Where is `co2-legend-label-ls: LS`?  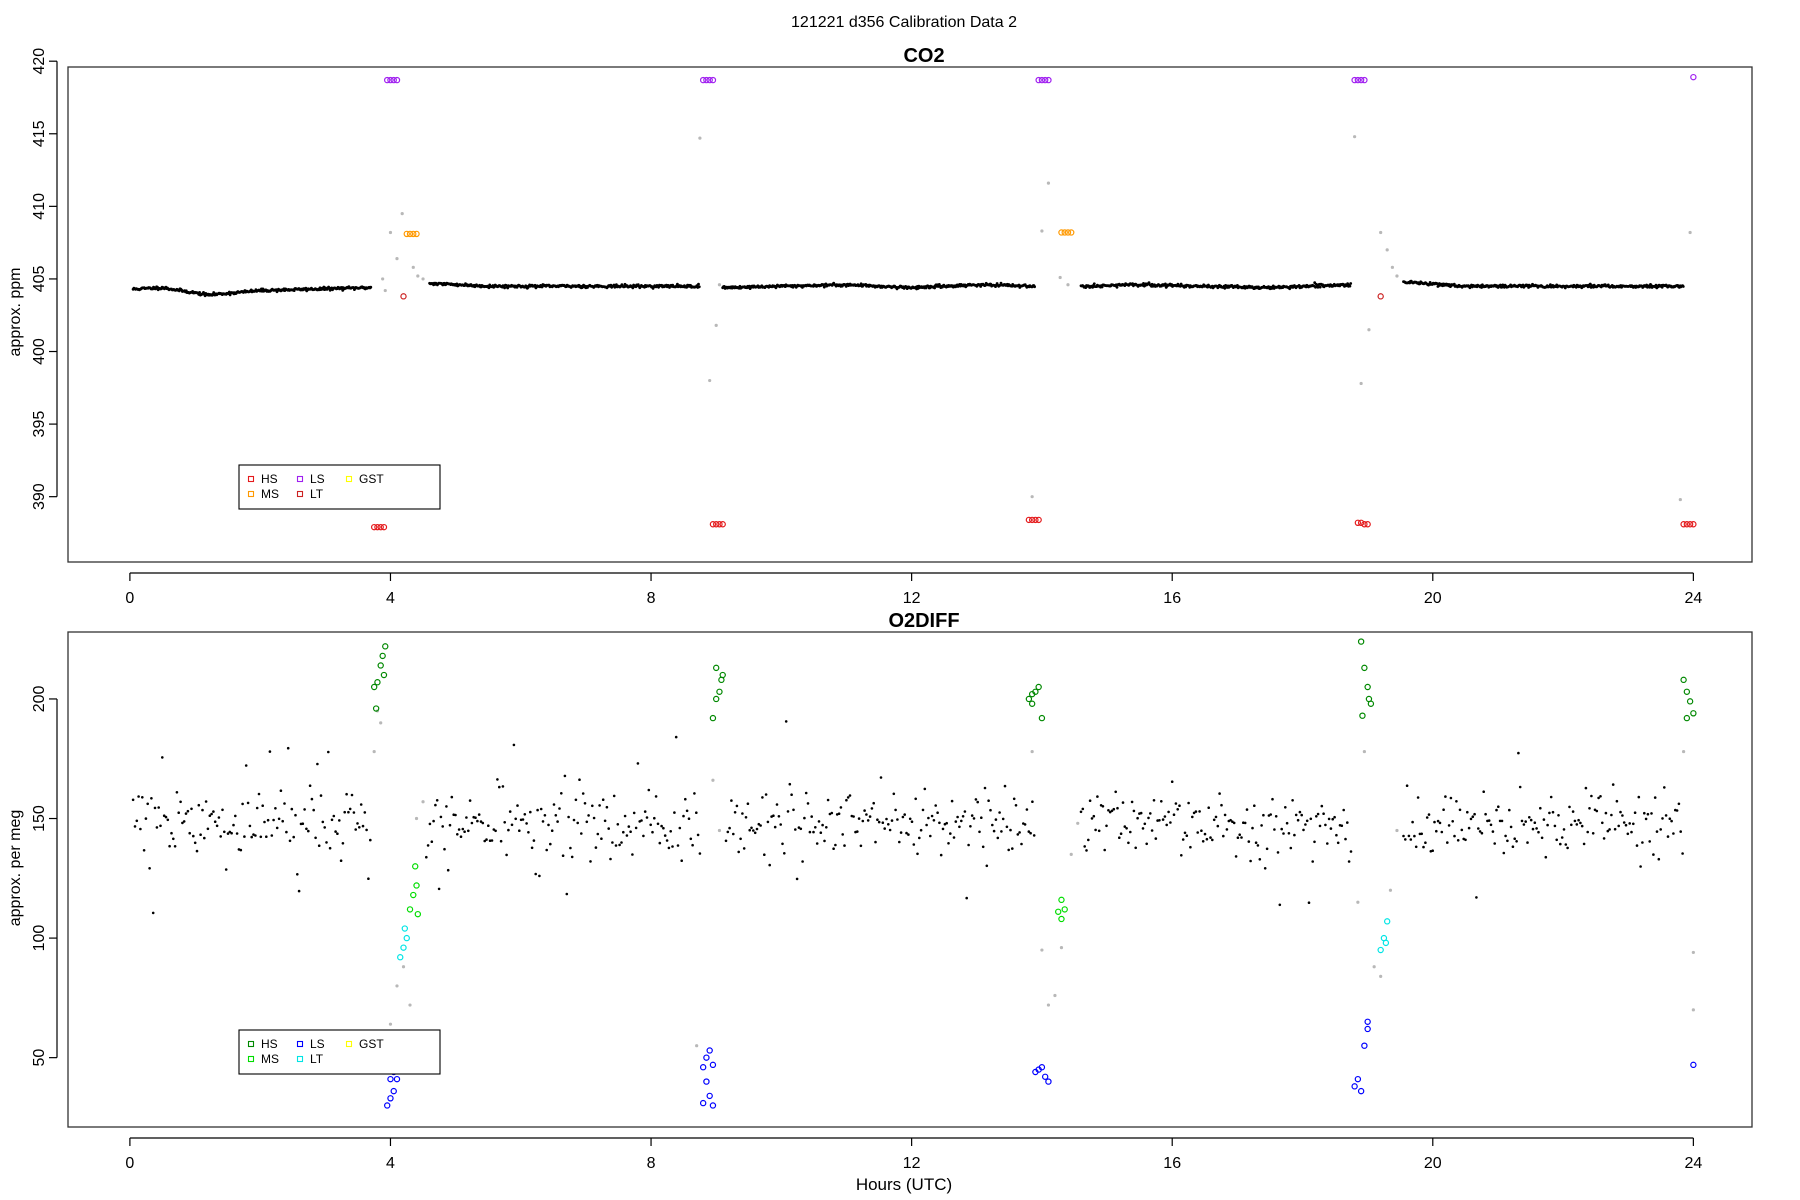 co2-legend-label-ls: LS is located at coordinates (317, 479).